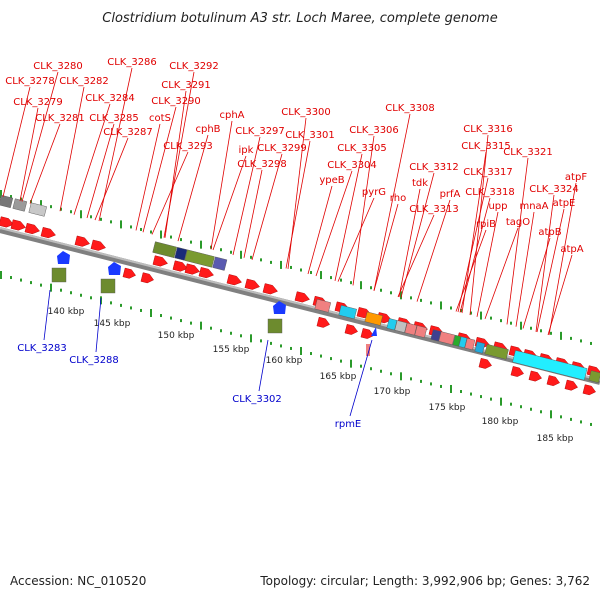  What do you see at coordinates (132, 62) in the screenshot?
I see `gene-label-top: CLK_3286` at bounding box center [132, 62].